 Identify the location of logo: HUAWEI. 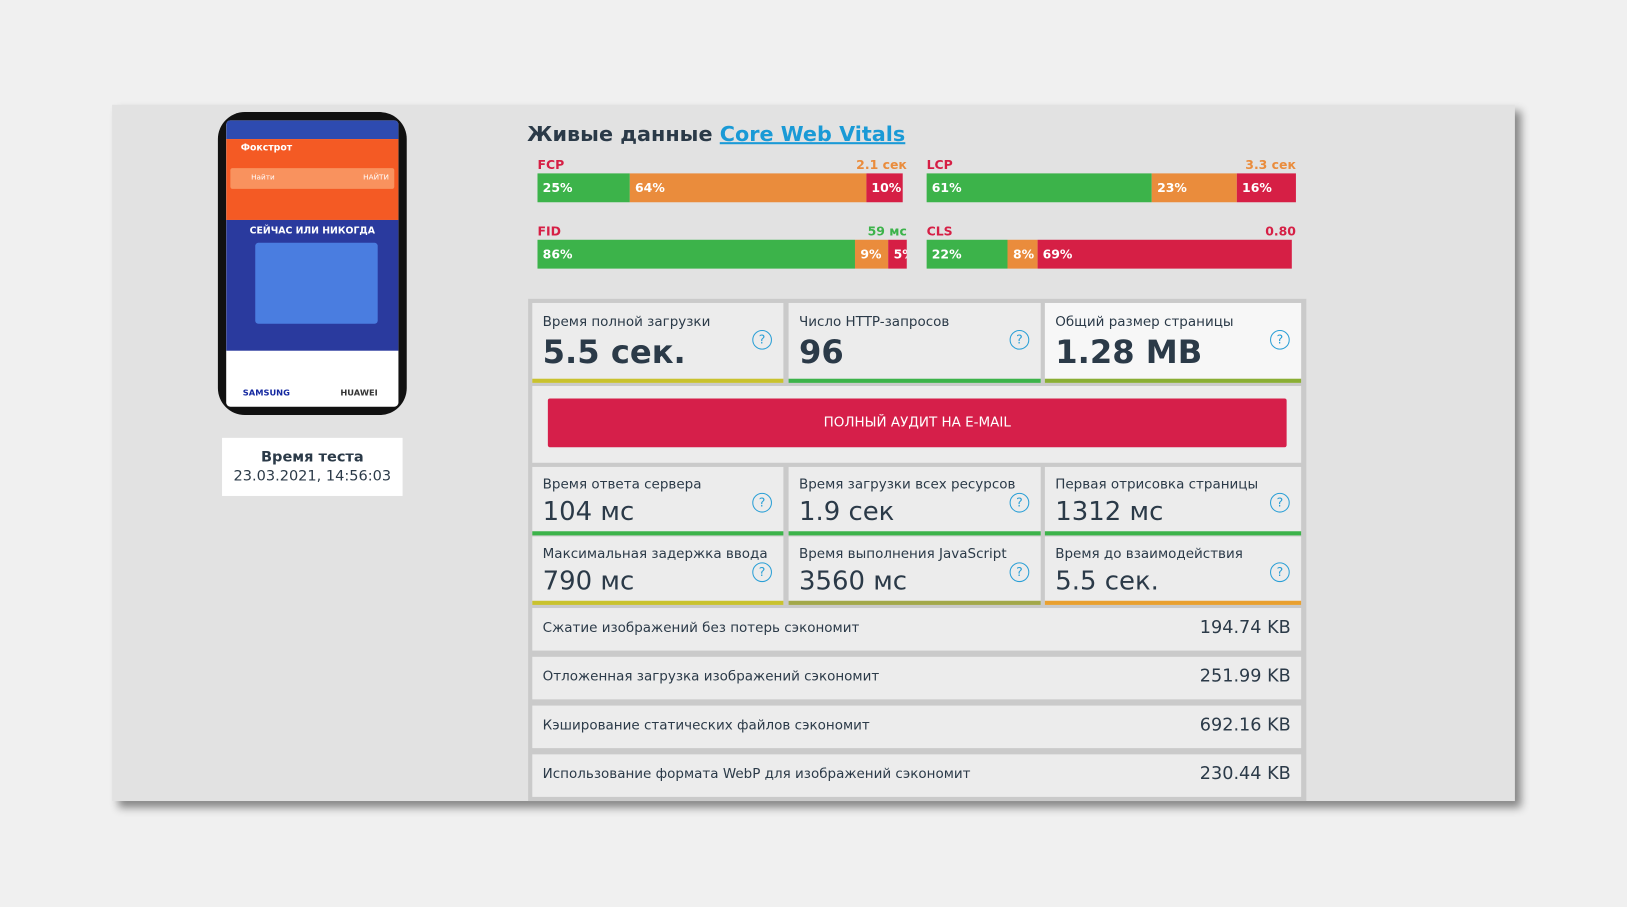
(359, 393).